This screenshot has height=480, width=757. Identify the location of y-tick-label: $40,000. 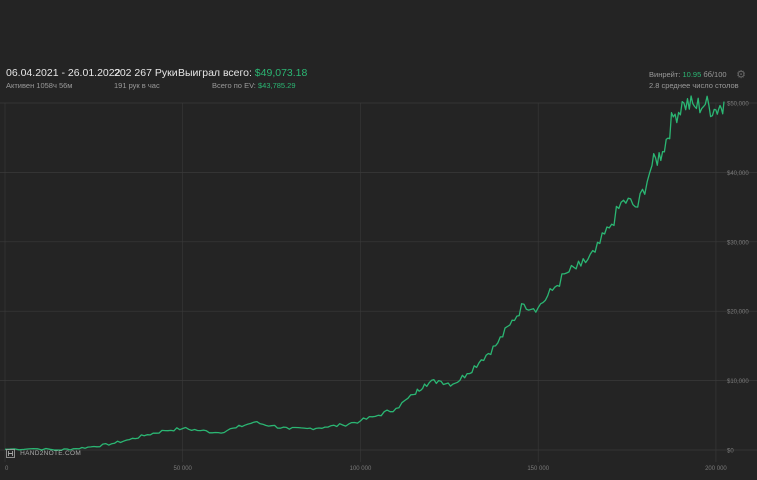
(738, 174).